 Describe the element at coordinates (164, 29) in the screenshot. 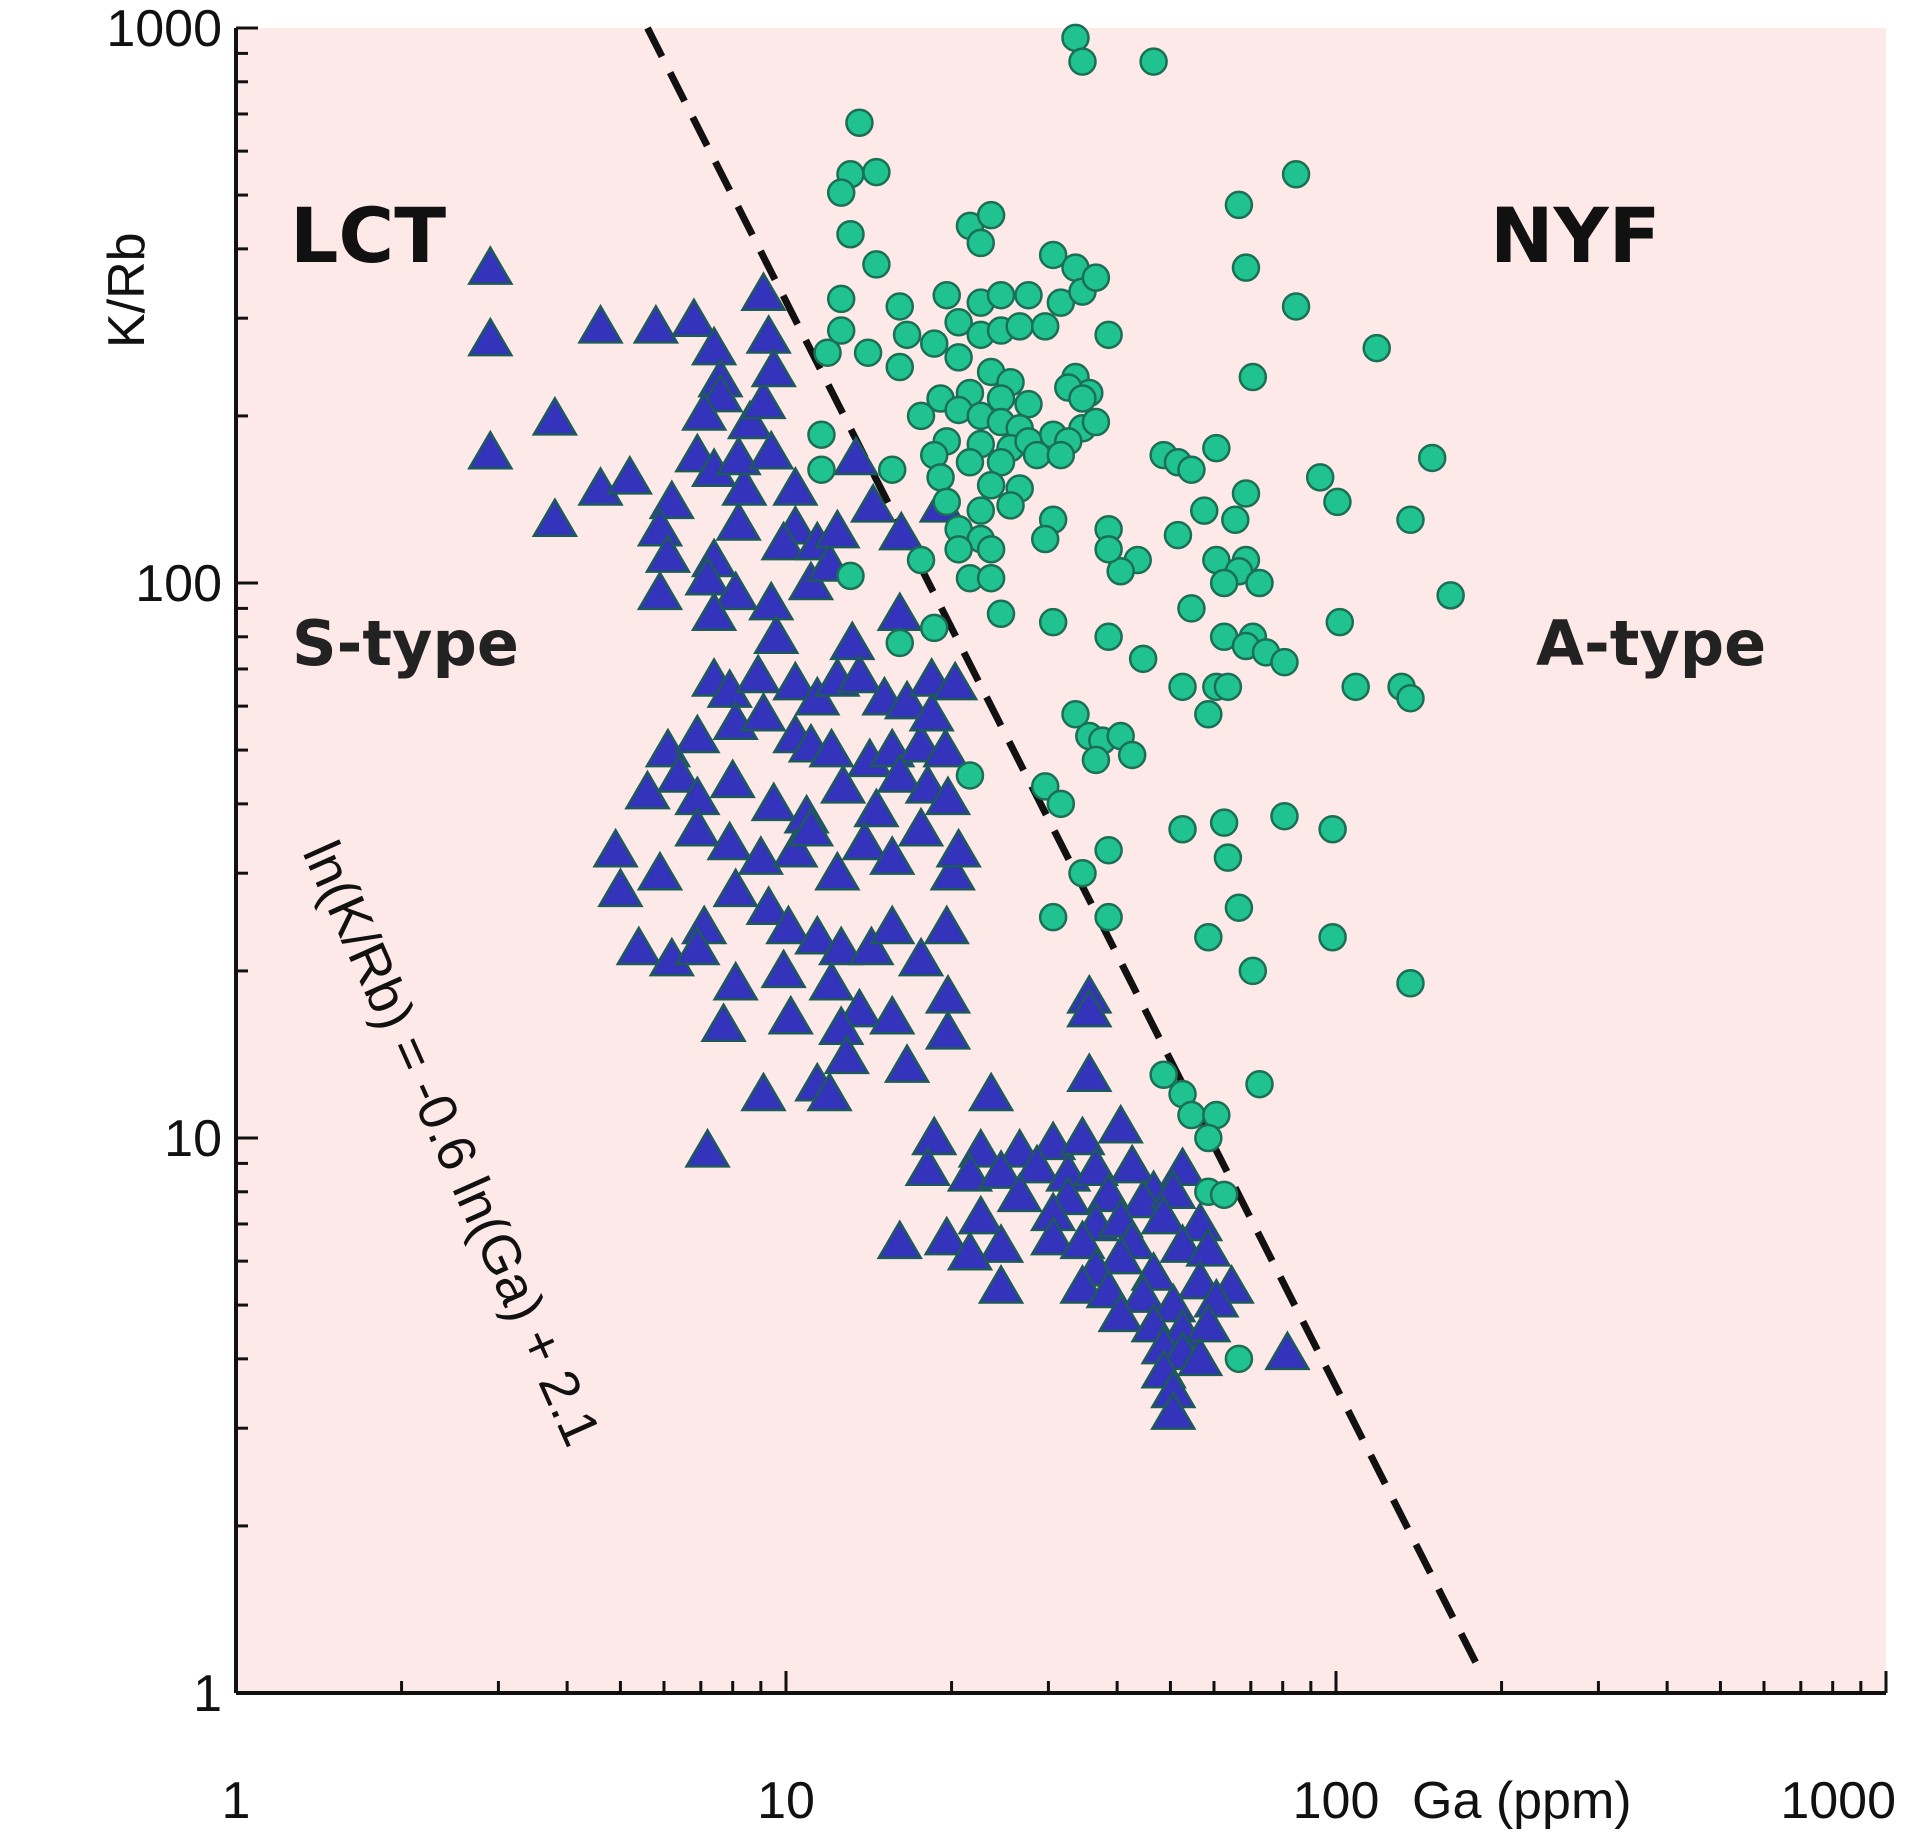

I see `y-tick-label: 1000` at that location.